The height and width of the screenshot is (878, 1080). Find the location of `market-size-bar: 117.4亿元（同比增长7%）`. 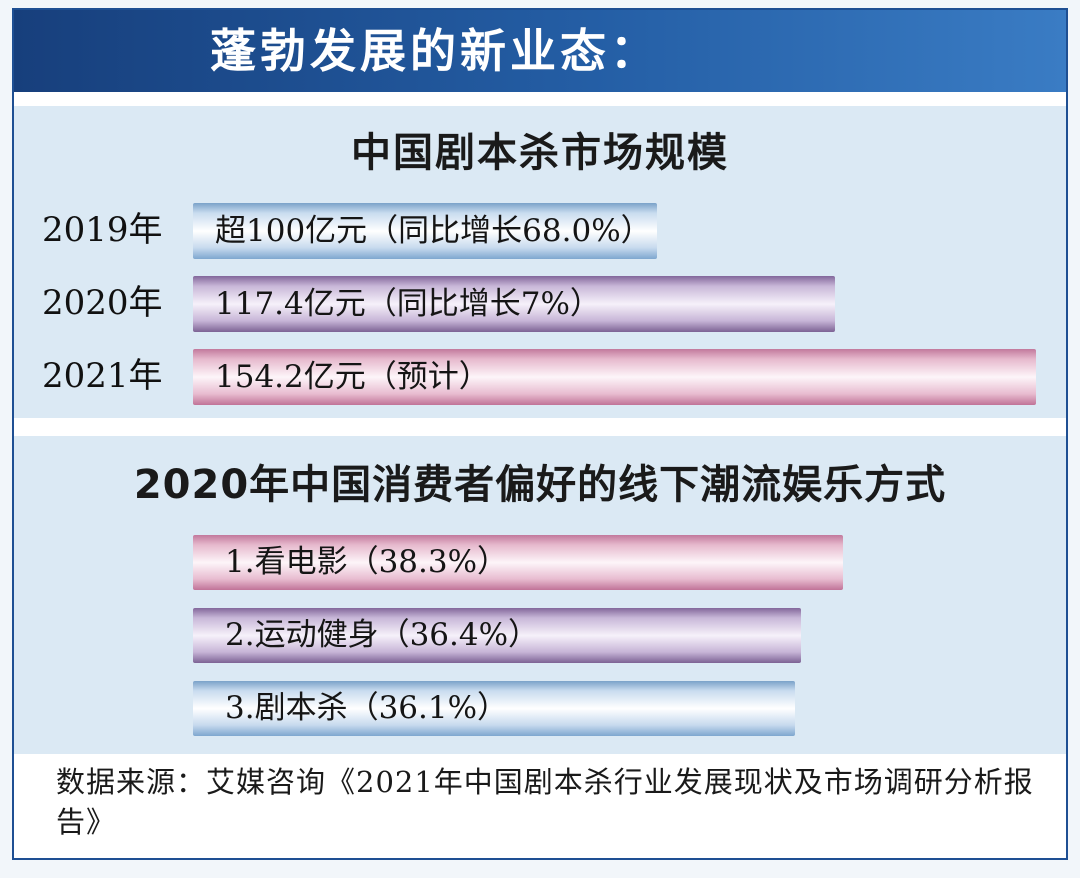

market-size-bar: 117.4亿元（同比增长7%） is located at coordinates (514, 304).